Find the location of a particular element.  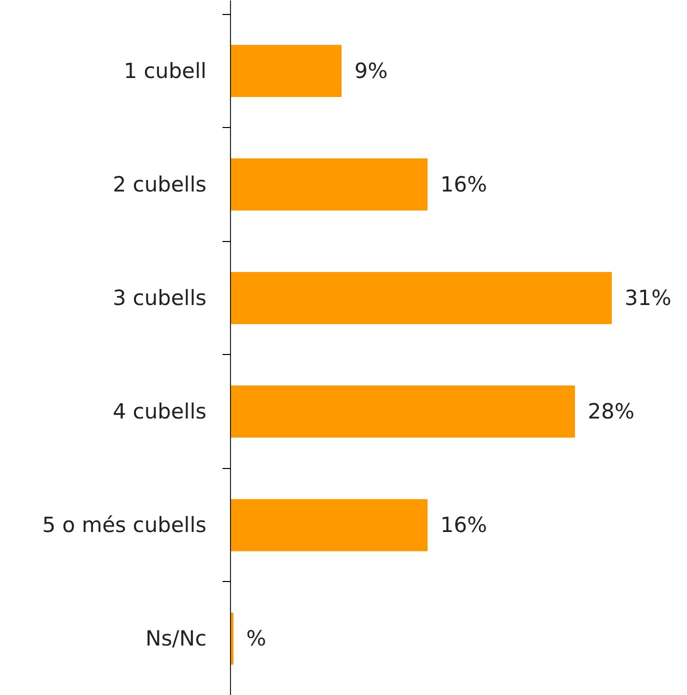

y-tick-label: 5 o més cubells is located at coordinates (124, 525).